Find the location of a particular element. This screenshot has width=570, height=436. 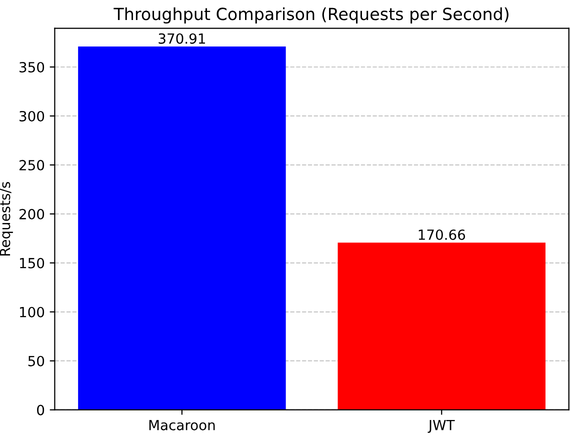

y-tick-label: 200 is located at coordinates (32, 214).